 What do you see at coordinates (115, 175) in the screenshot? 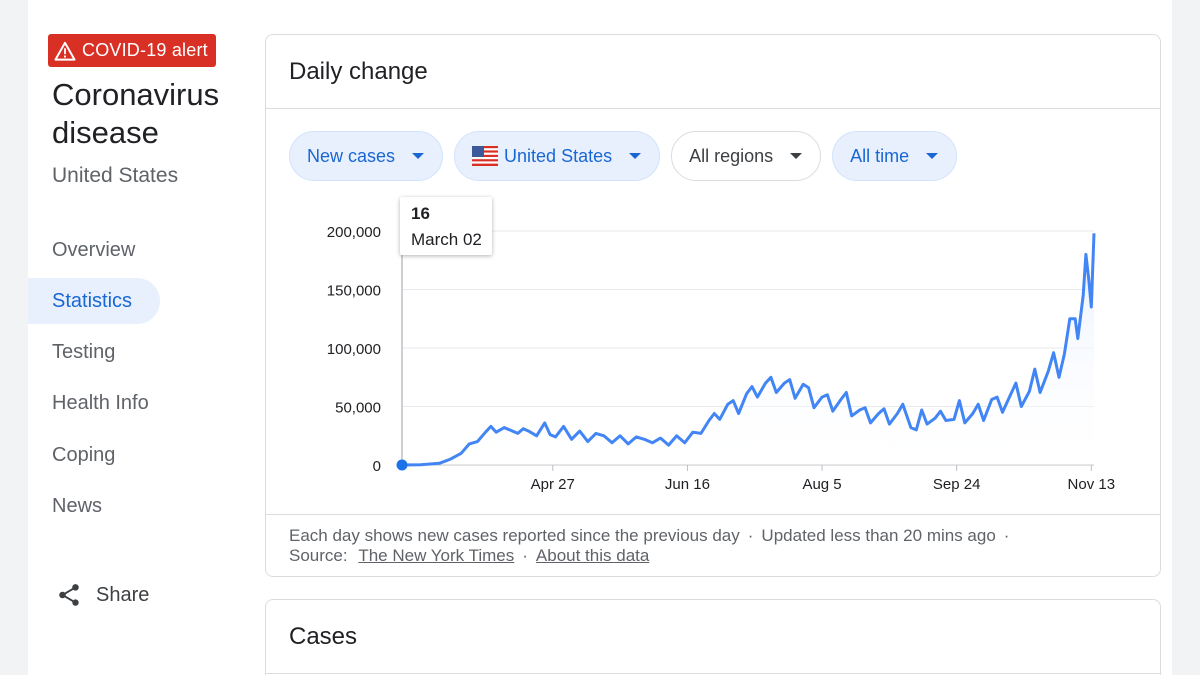
I see `country-subtitle: United States` at bounding box center [115, 175].